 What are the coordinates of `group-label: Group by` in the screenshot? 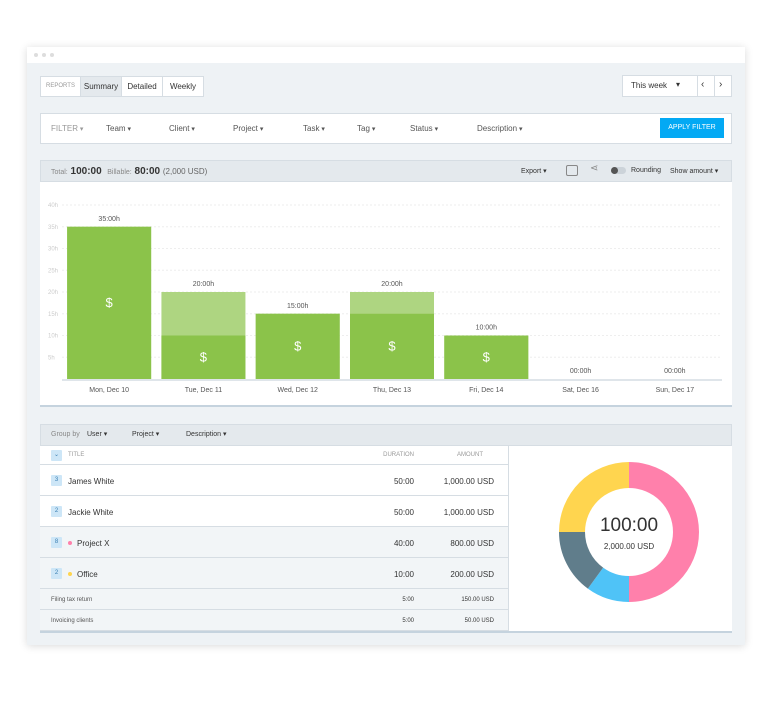 It's located at (65, 434).